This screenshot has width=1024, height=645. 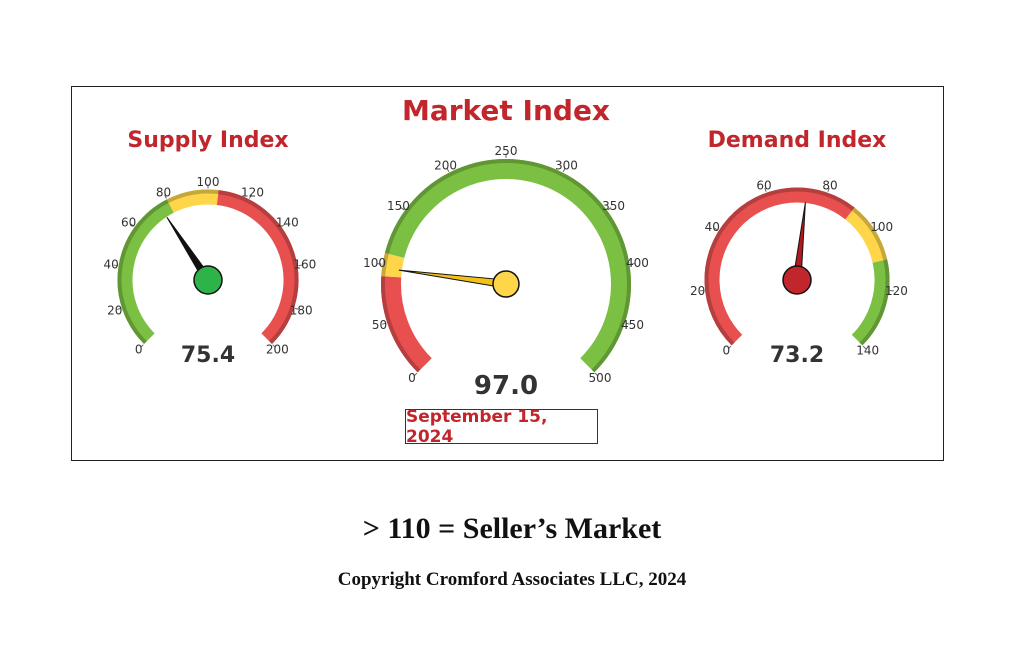 What do you see at coordinates (763, 186) in the screenshot?
I see `demand-tick-label: 60` at bounding box center [763, 186].